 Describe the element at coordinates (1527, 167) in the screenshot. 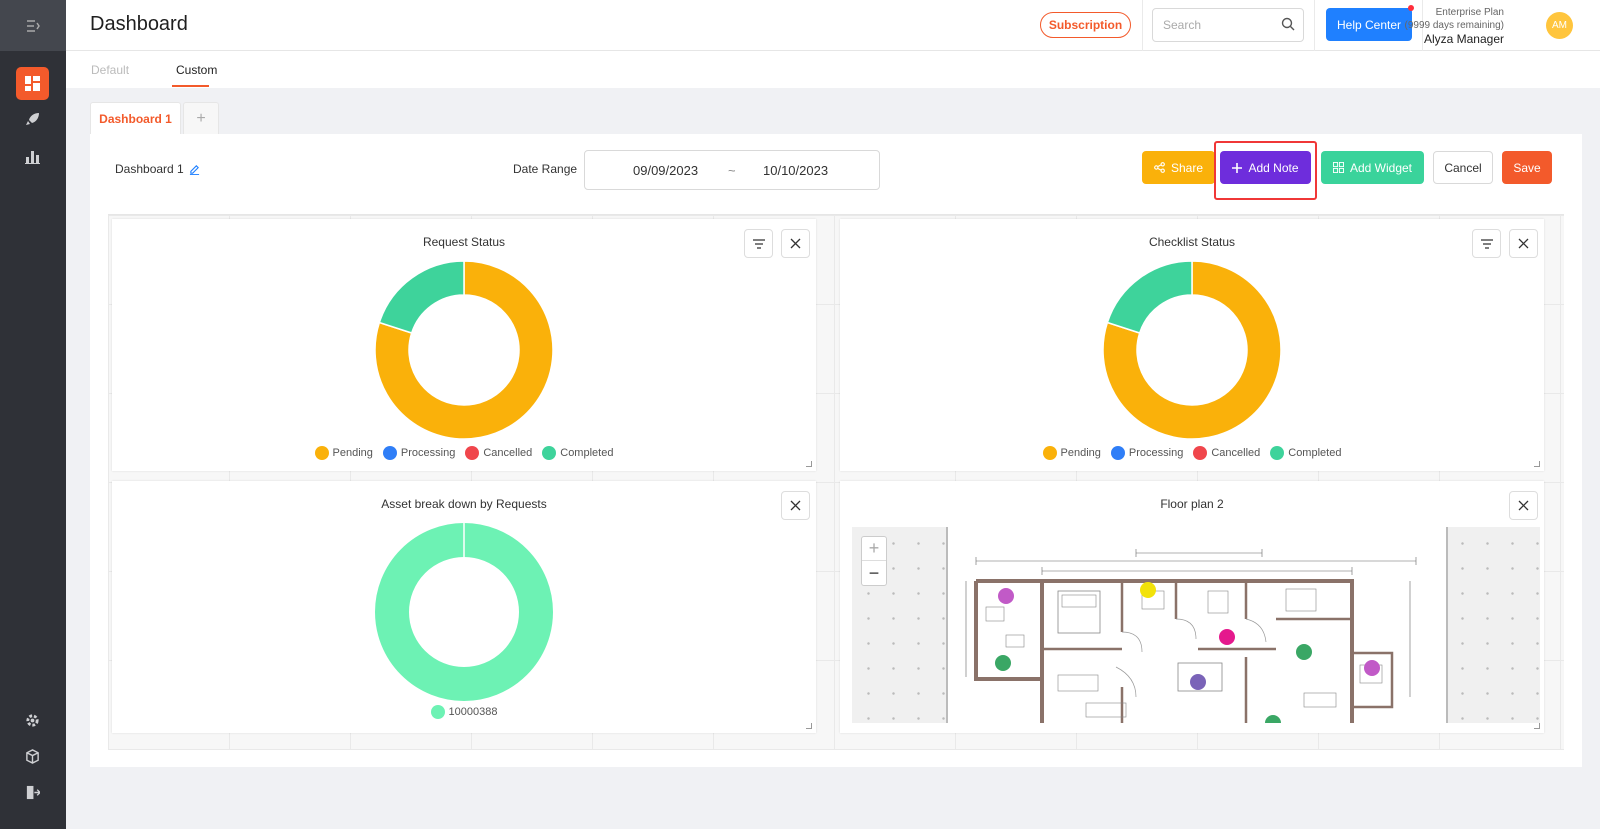

I see `save-button: Save` at that location.